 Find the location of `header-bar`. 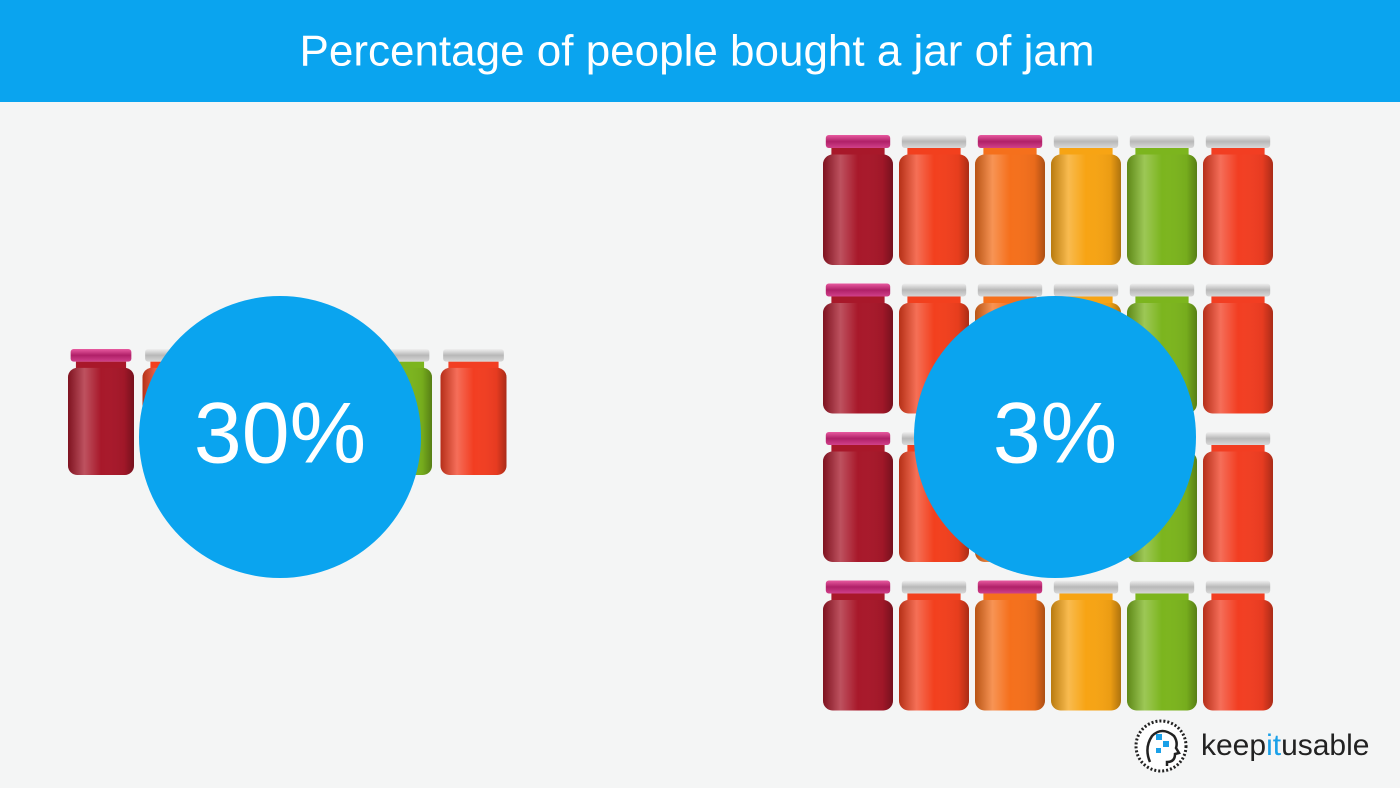

header-bar is located at coordinates (700, 51).